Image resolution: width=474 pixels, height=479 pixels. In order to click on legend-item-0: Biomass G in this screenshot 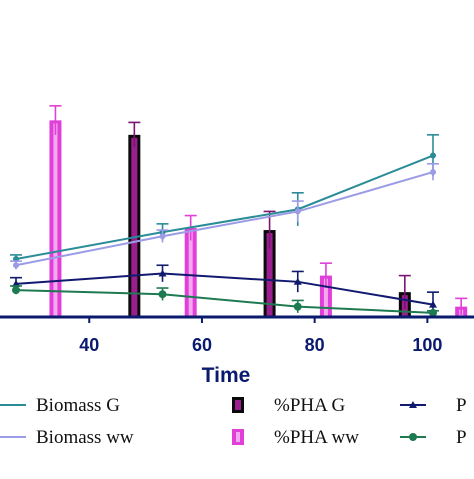, I will do `click(60, 405)`.